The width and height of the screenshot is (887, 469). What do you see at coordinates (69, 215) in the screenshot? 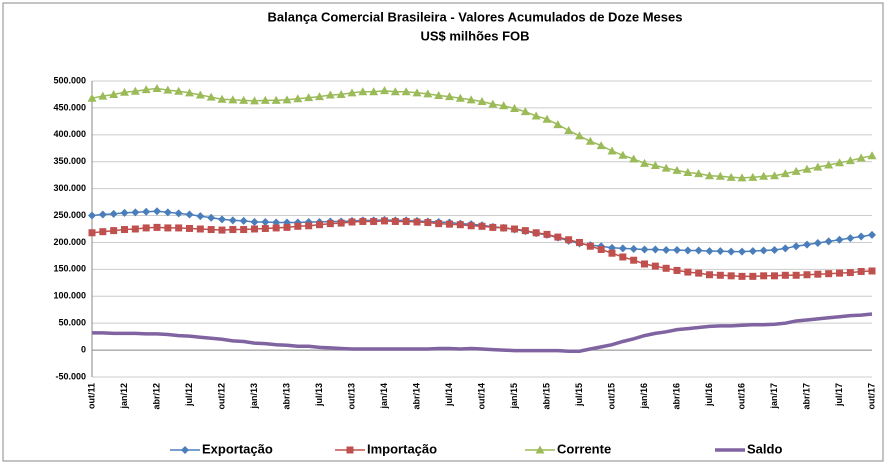
I see `y-tick-label: 250.000` at bounding box center [69, 215].